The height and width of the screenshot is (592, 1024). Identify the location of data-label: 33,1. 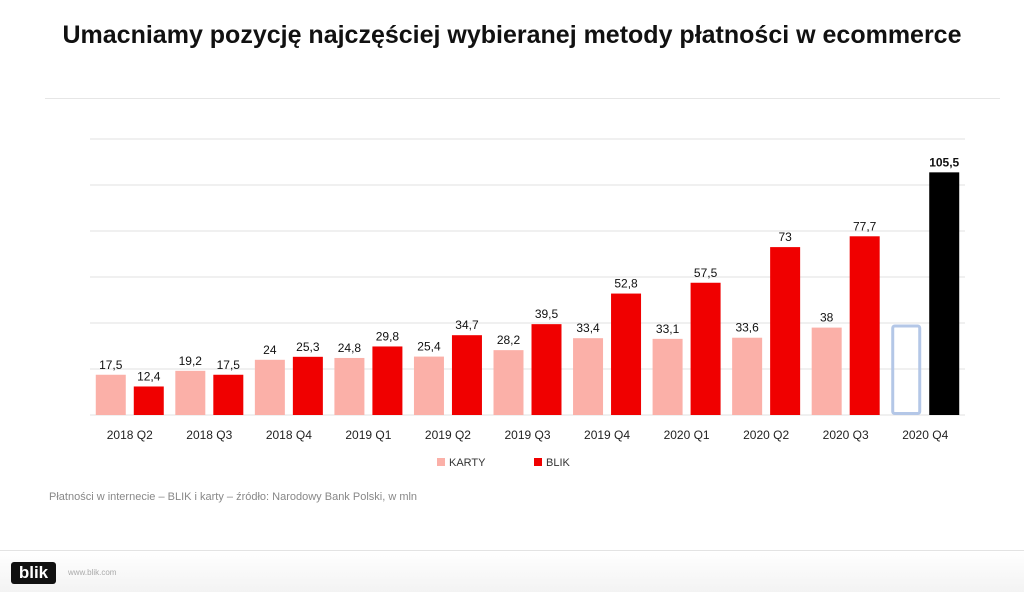
(668, 329).